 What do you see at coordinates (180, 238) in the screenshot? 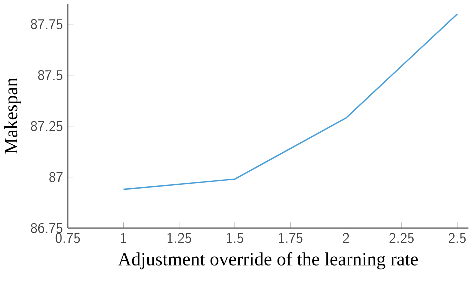
I see `x-tick-label: 1.25` at bounding box center [180, 238].